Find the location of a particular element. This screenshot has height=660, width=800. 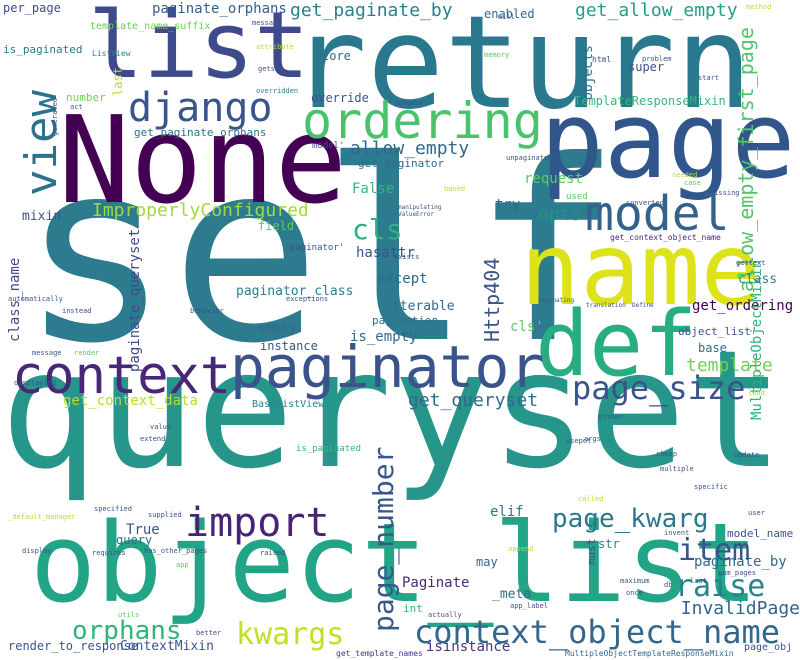

word-paginate-queryset: paginate_queryset is located at coordinates (135, 300).